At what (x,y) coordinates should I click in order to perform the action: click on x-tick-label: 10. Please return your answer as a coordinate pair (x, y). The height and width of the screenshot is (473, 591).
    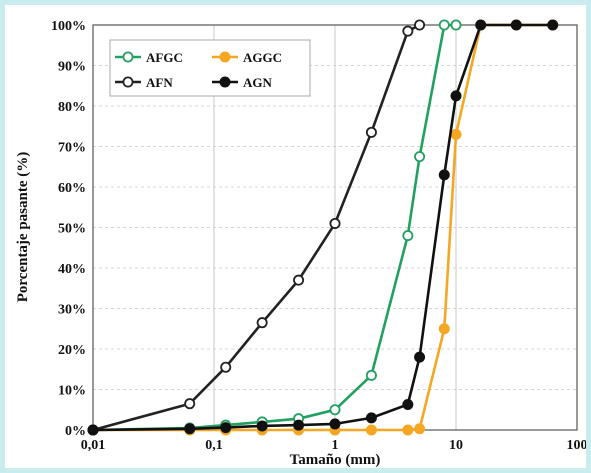
    Looking at the image, I should click on (456, 445).